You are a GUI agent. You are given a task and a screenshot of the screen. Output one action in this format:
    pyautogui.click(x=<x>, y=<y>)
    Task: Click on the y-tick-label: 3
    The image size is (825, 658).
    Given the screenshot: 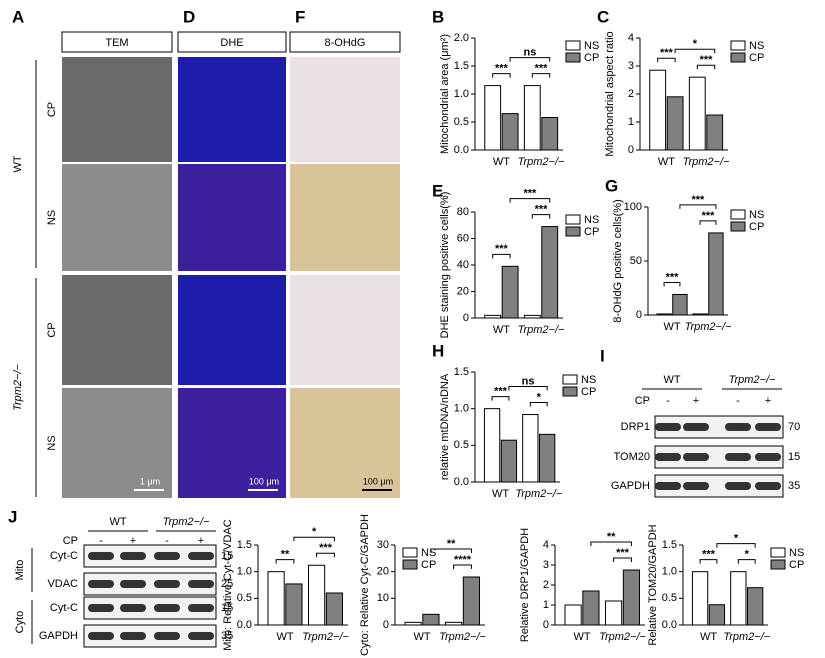 What is the action you would take?
    pyautogui.click(x=631, y=66)
    